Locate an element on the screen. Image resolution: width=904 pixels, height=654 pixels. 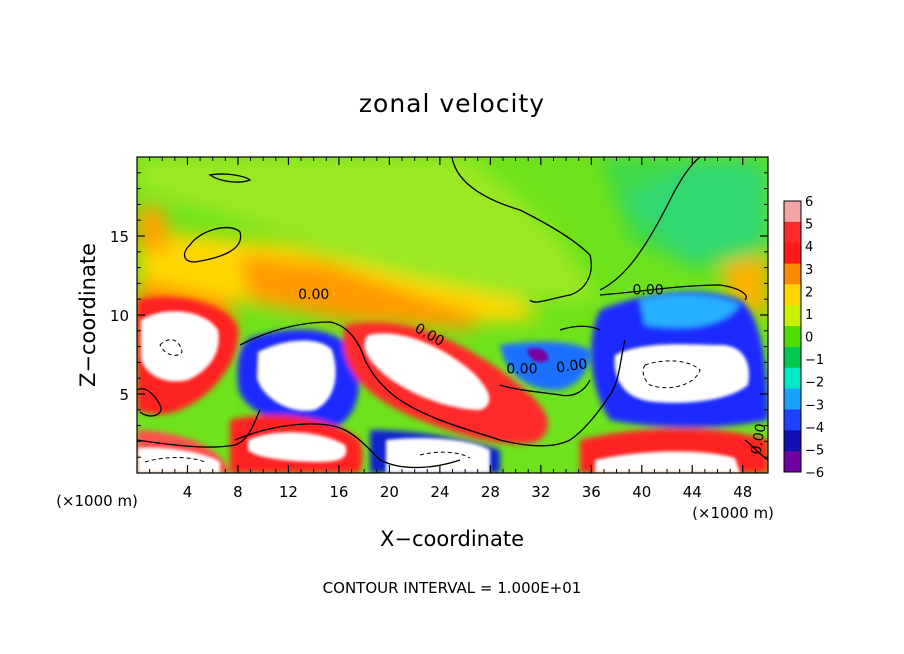
x-tick-label: 40 is located at coordinates (641, 492).